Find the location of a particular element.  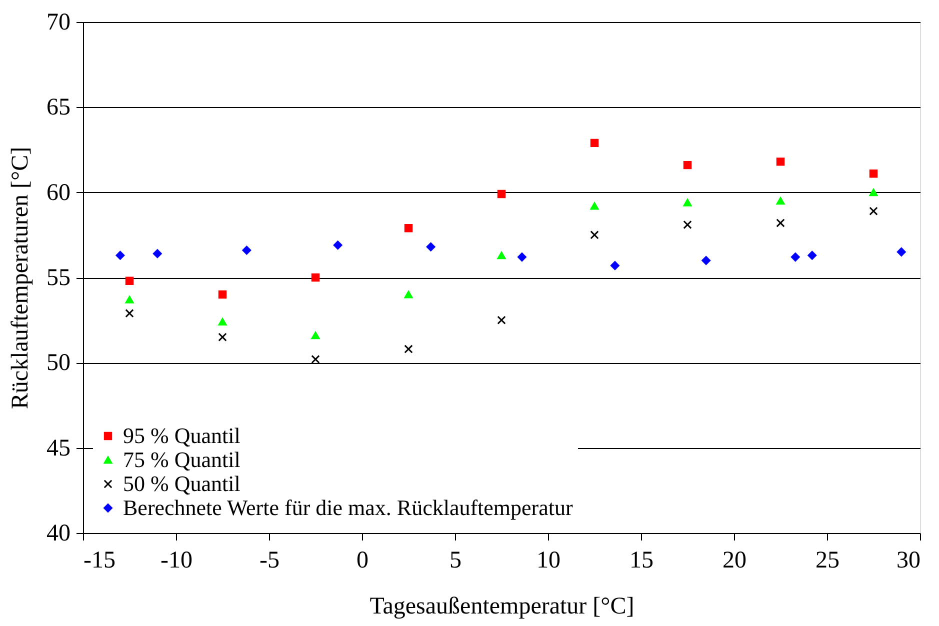

x-tick-label: 20 is located at coordinates (734, 561).